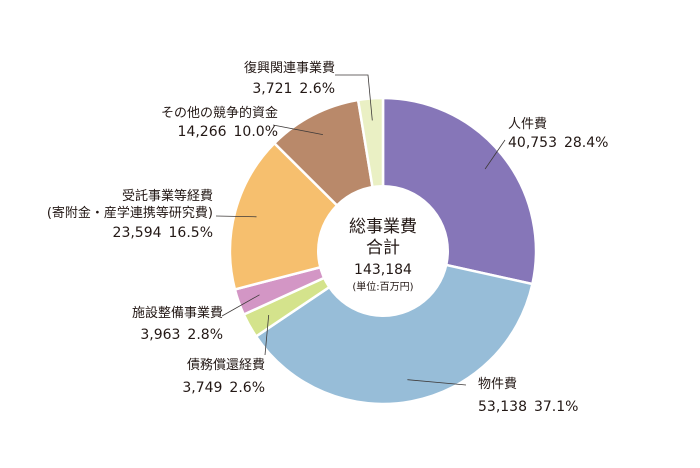 The height and width of the screenshot is (468, 700). What do you see at coordinates (527, 124) in the screenshot?
I see `slice-label-name-1: 人件費` at bounding box center [527, 124].